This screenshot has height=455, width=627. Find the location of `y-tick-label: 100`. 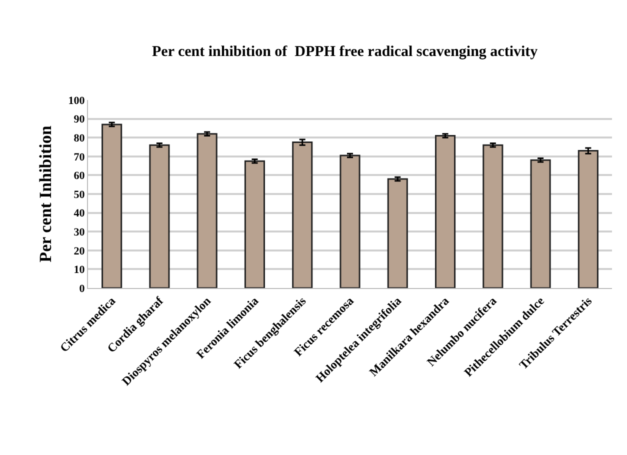

y-tick-label: 100 is located at coordinates (77, 100).